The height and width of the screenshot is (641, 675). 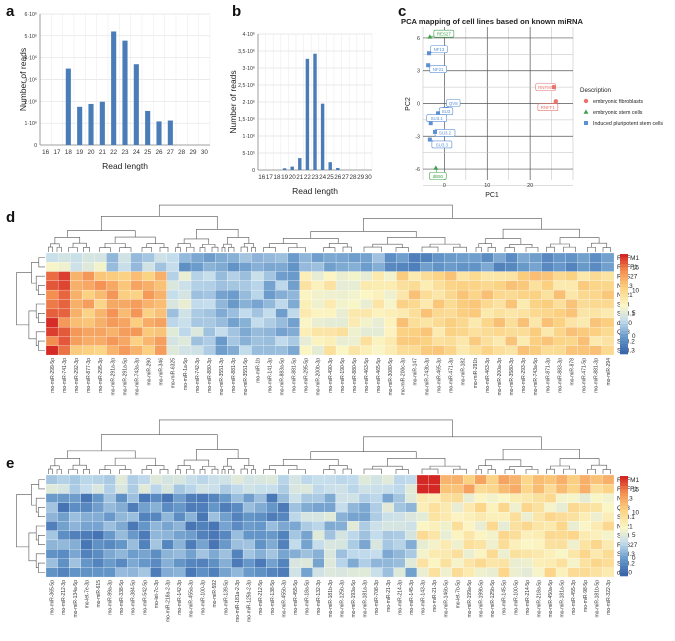 What do you see at coordinates (307, 375) in the screenshot?
I see `column-label: mo-miR-295-5p` at bounding box center [307, 375].